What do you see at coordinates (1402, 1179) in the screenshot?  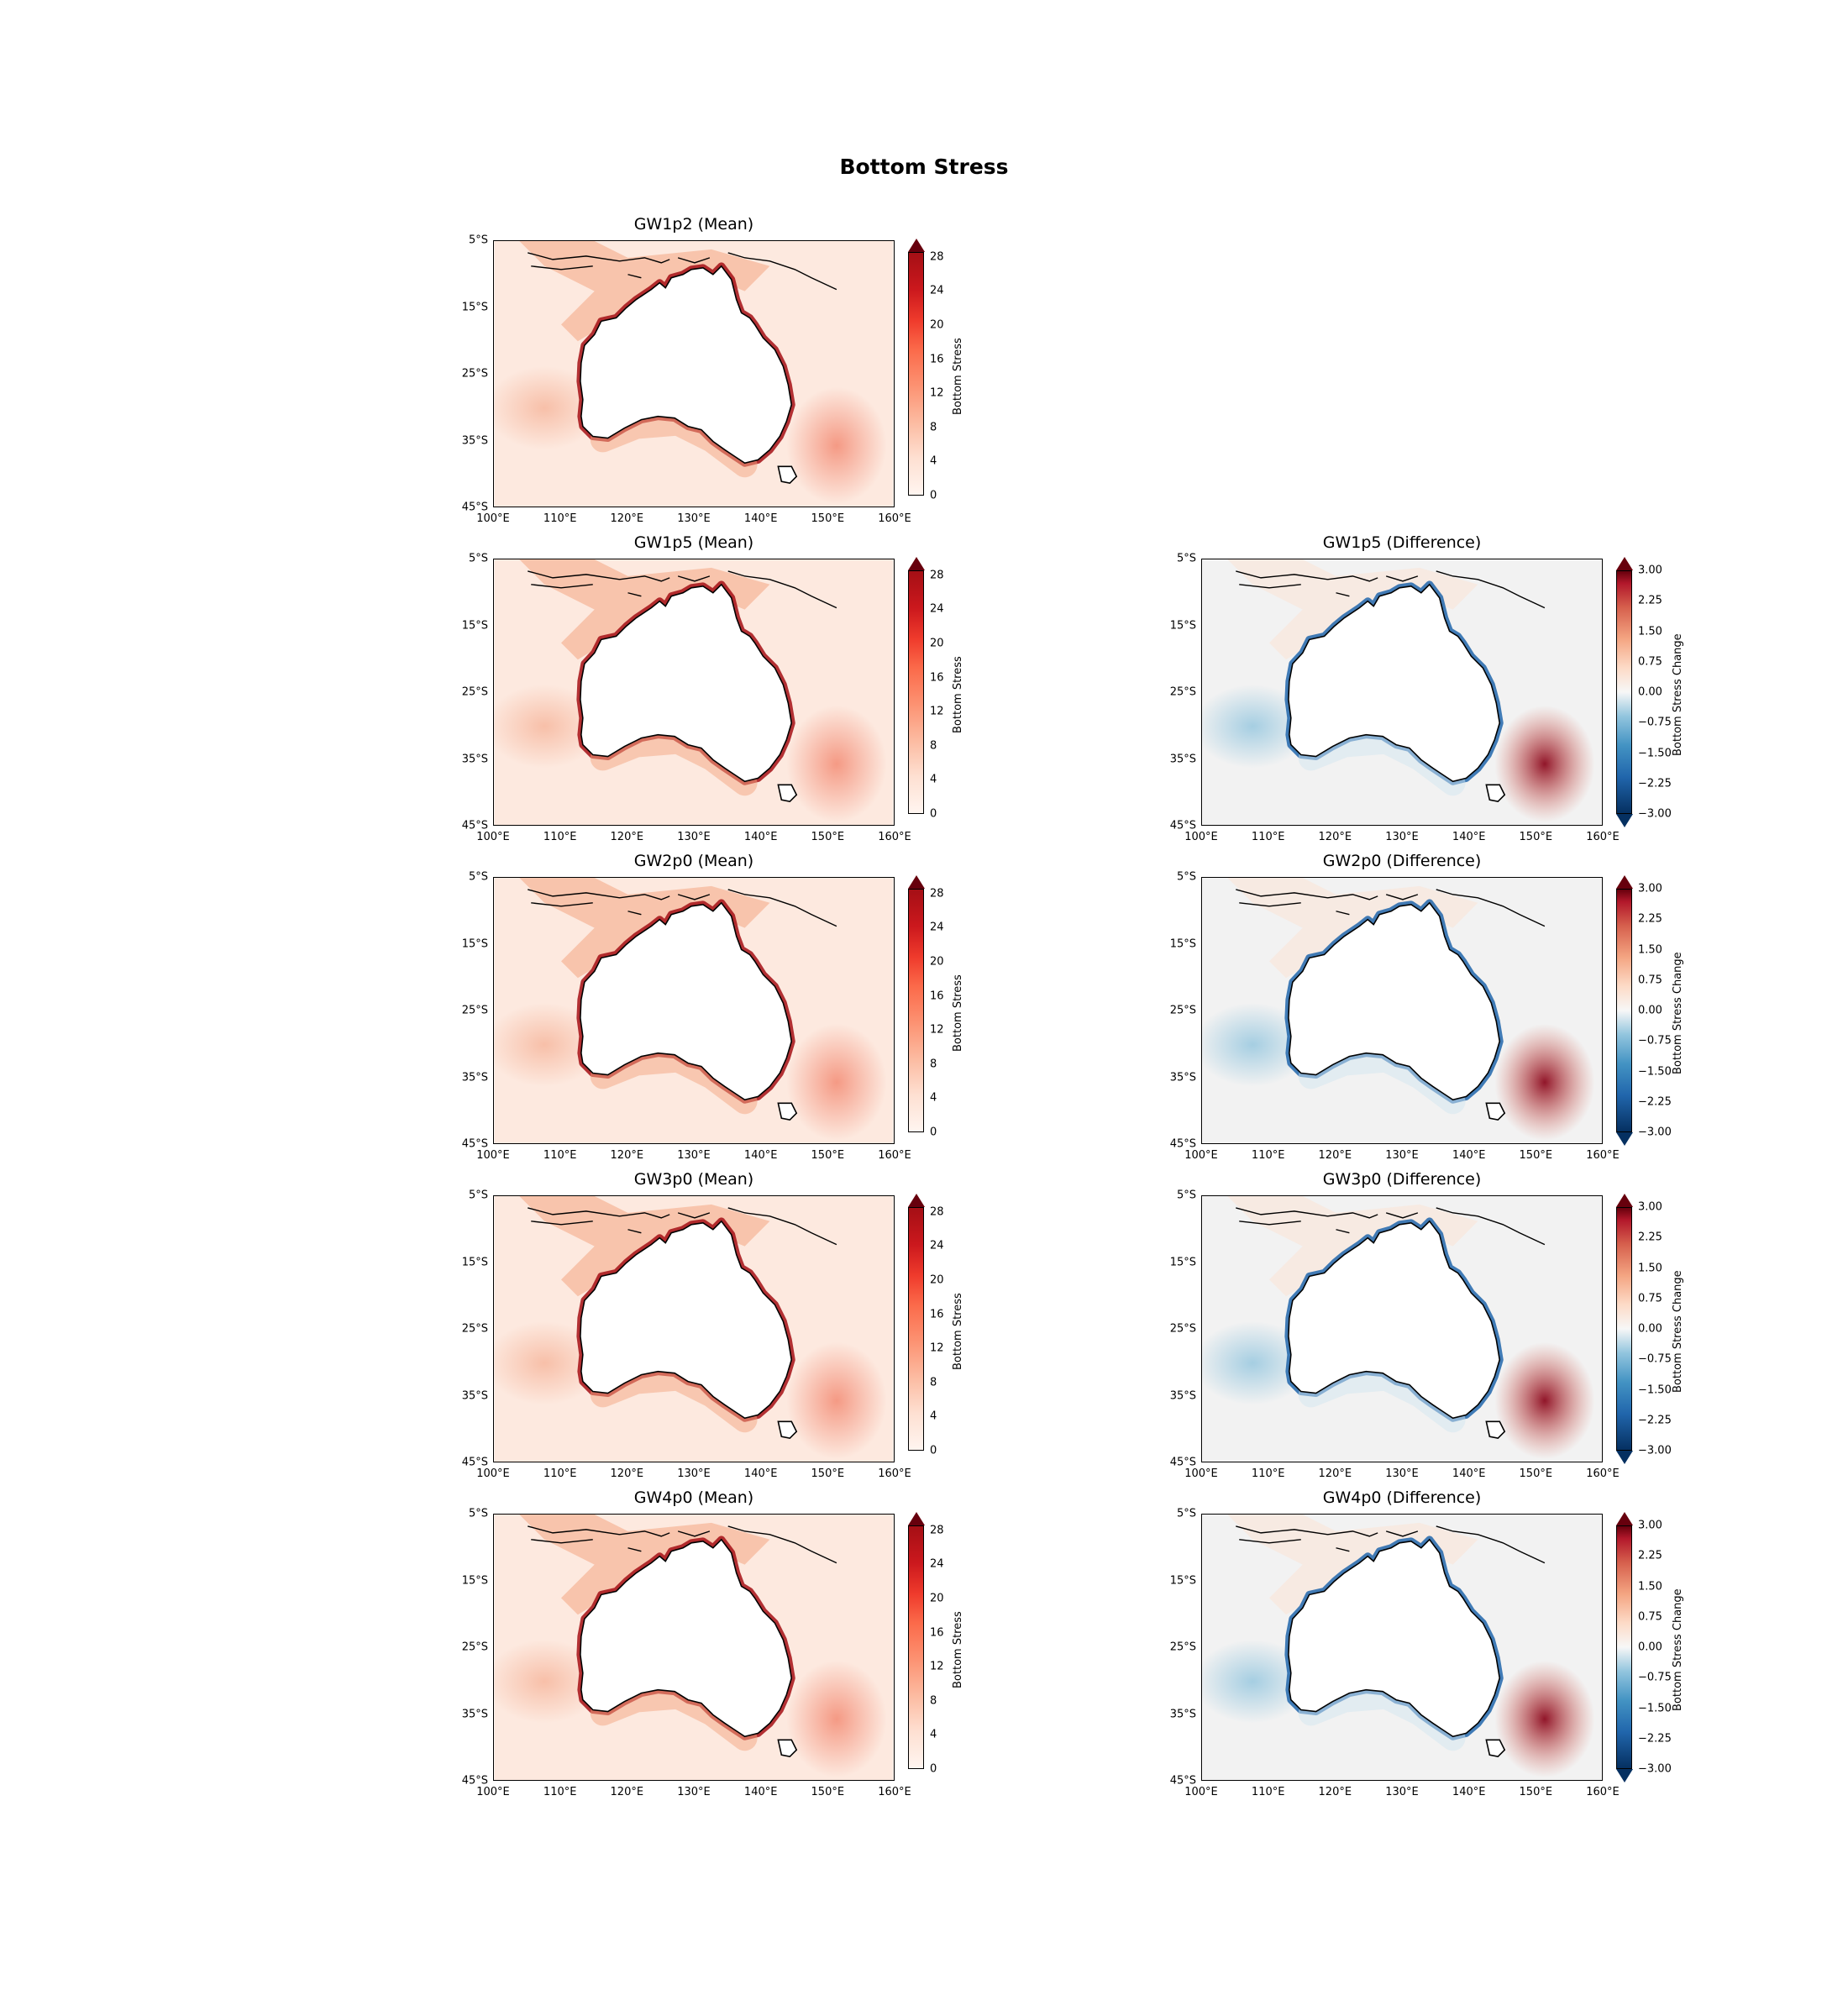 I see `panel-title: GW3p0 (Difference)` at bounding box center [1402, 1179].